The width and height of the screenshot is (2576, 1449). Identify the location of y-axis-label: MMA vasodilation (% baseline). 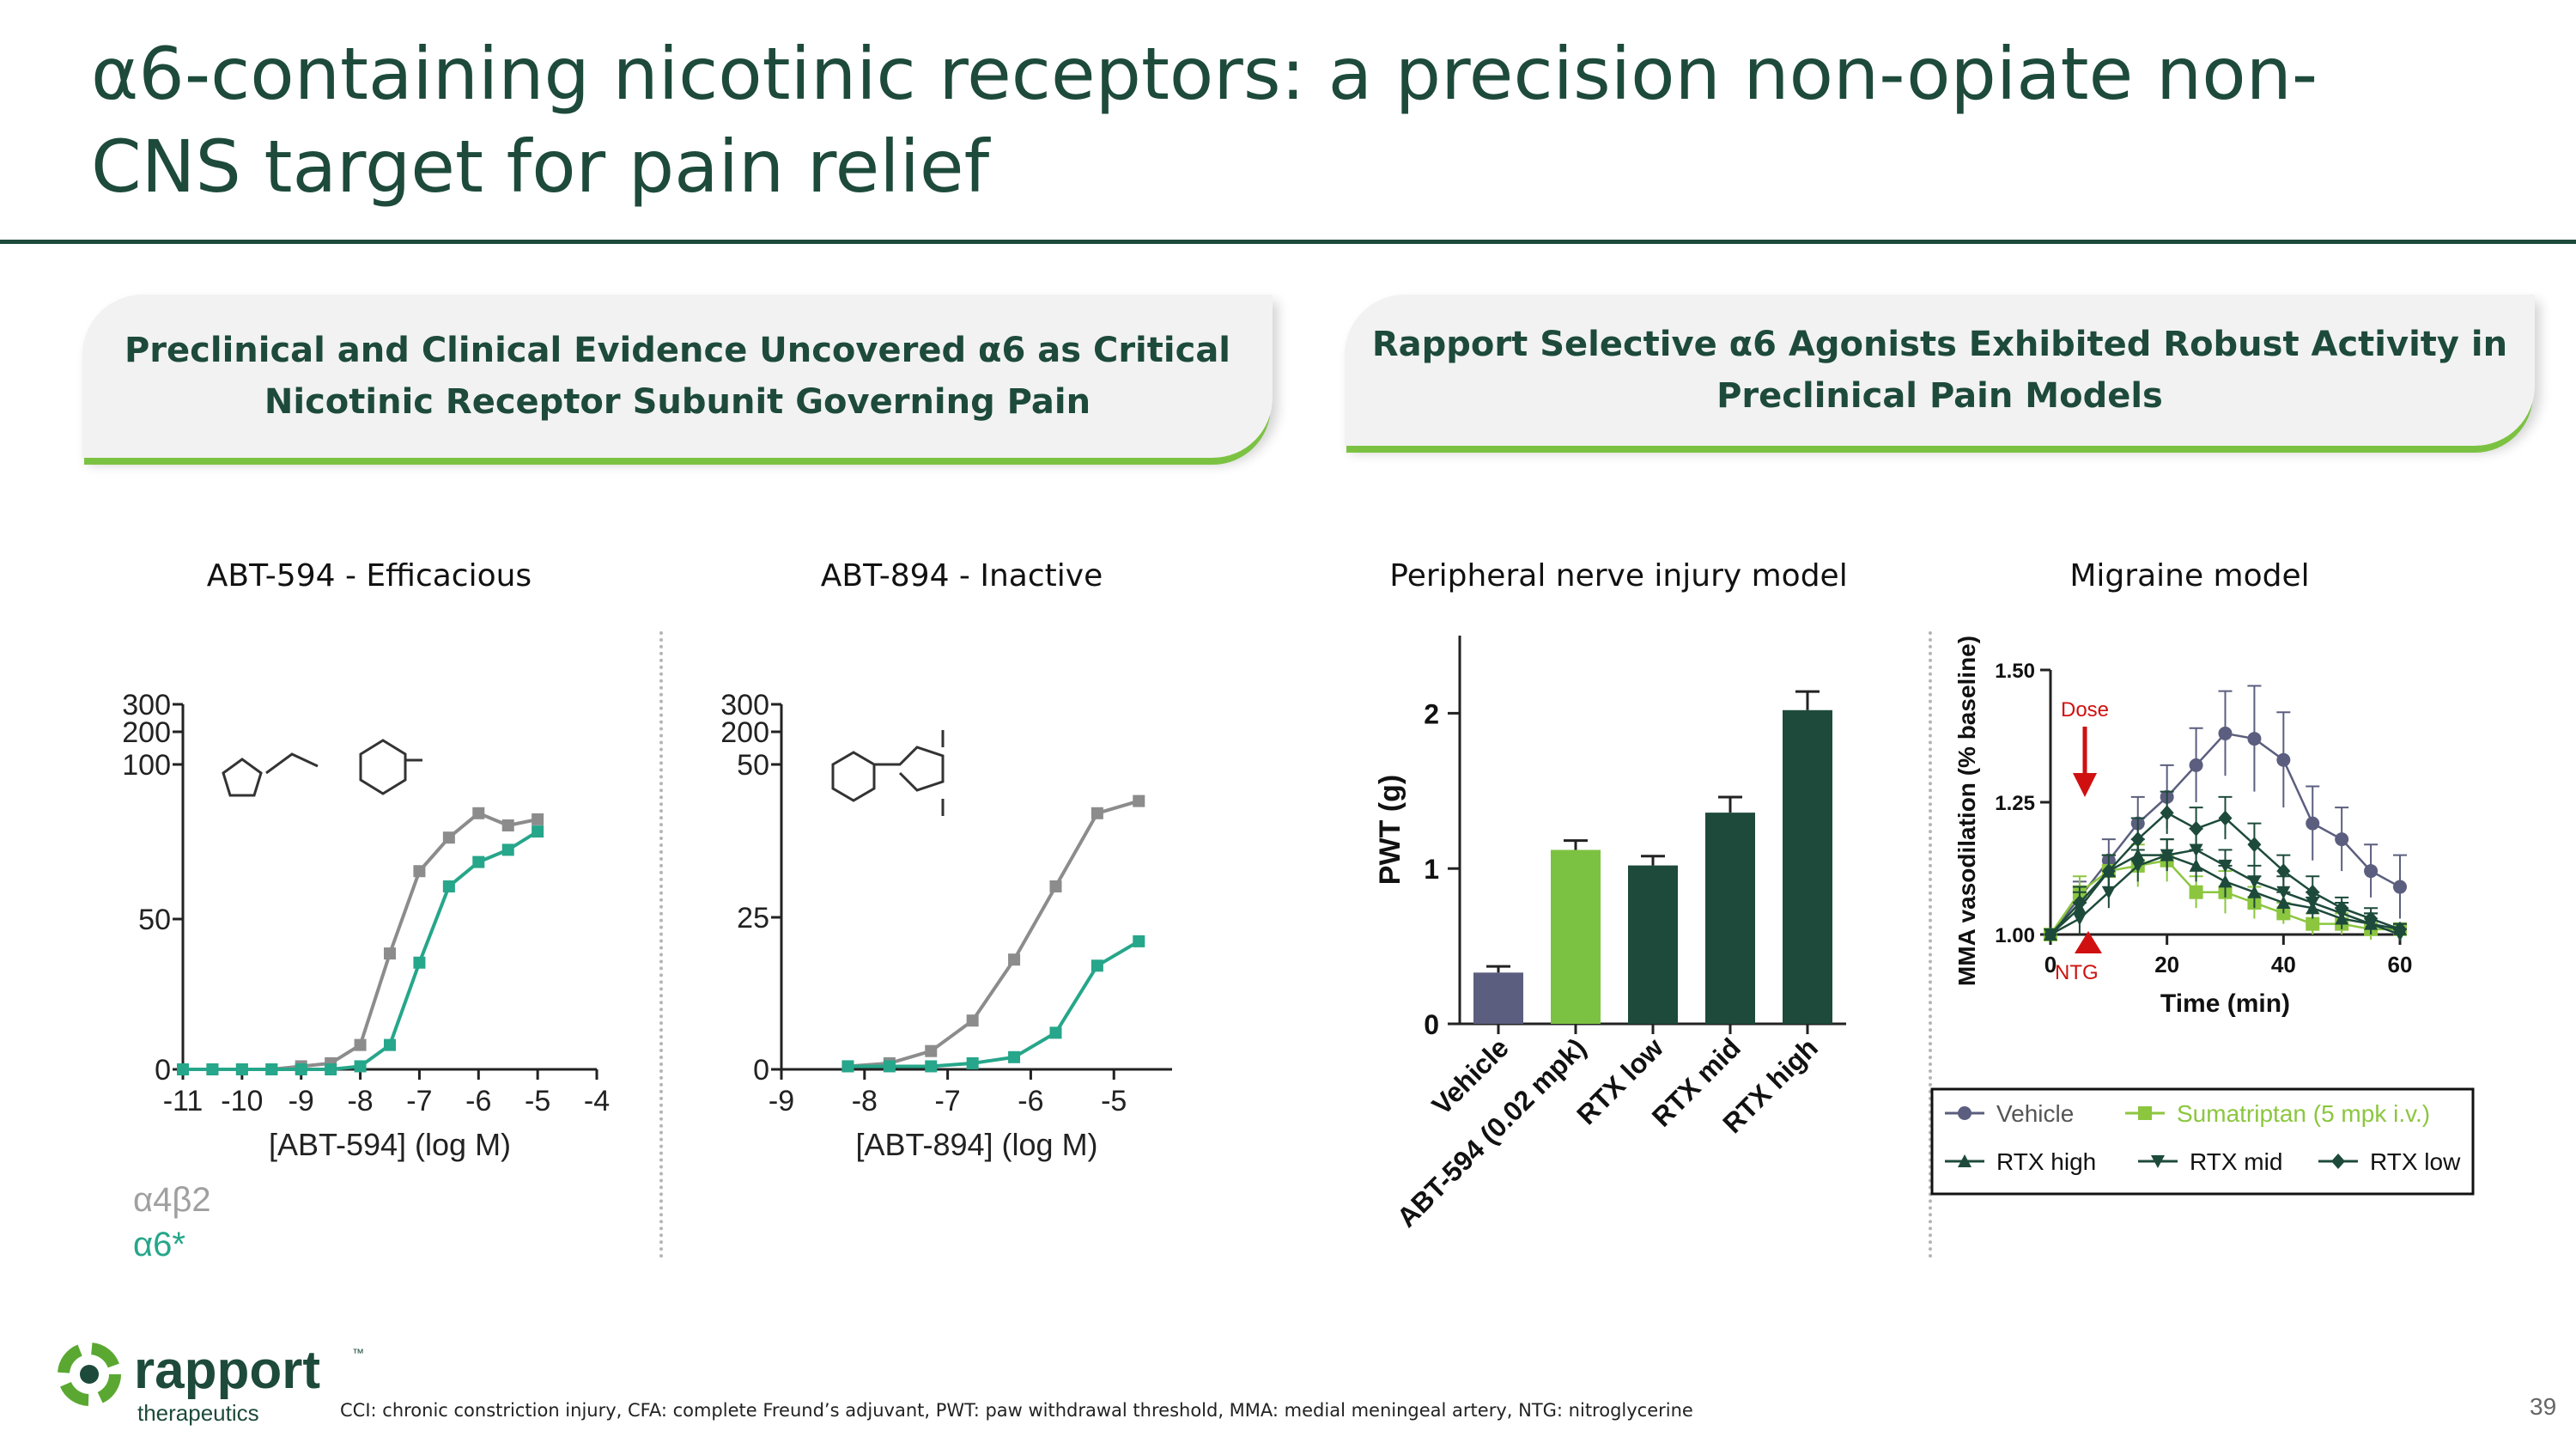
(1967, 811).